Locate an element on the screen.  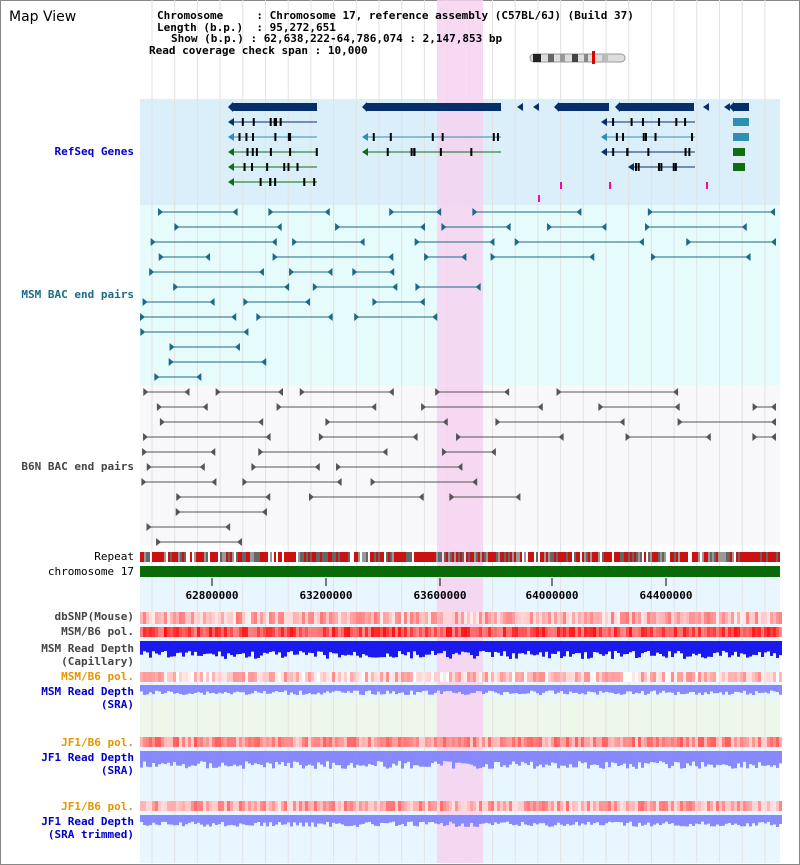
track-label-msm-depth-sra: MSM Read Depth is located at coordinates (87, 691).